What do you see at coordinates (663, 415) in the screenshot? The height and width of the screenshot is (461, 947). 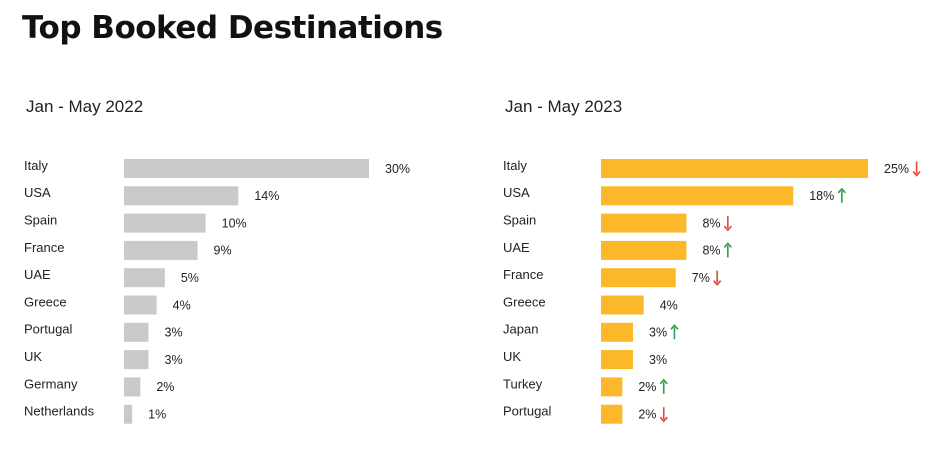 I see `chart-2023-trend-down-icon-portugal` at bounding box center [663, 415].